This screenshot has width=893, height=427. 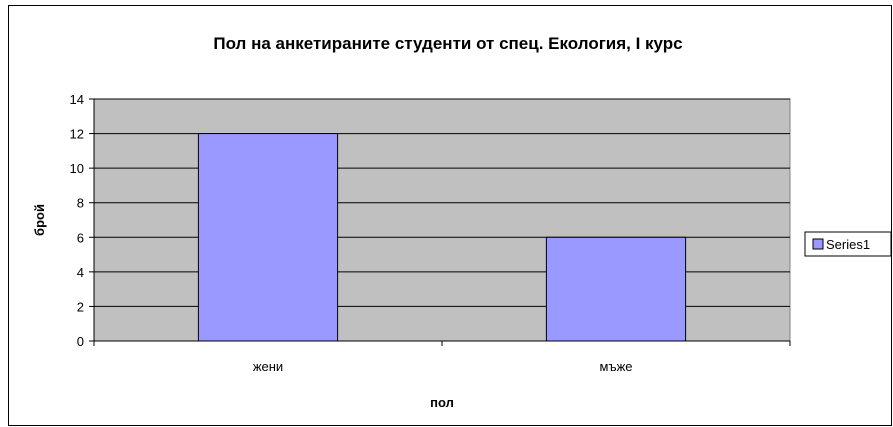 What do you see at coordinates (77, 99) in the screenshot?
I see `y-tick-label-14: 14` at bounding box center [77, 99].